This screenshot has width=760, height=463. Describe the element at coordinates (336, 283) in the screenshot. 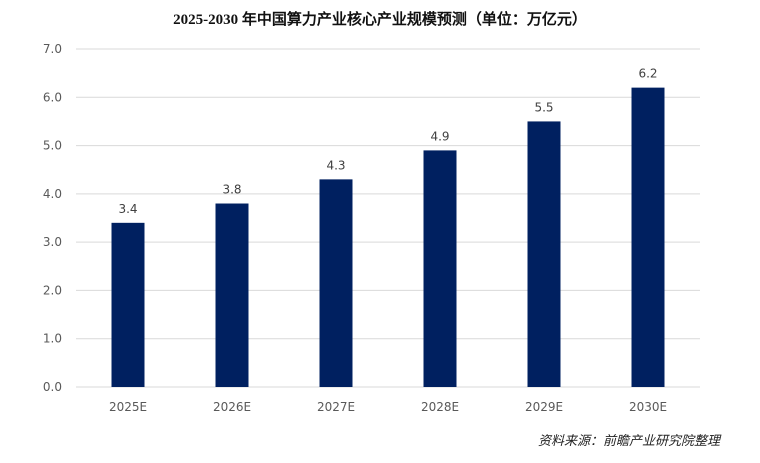

I see `bar-2027E` at that location.